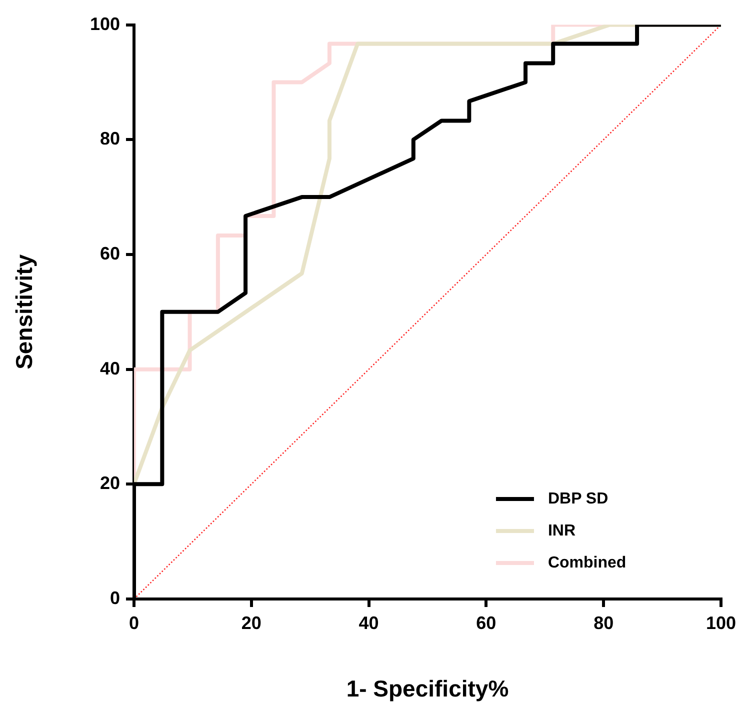 This screenshot has height=723, width=750. Describe the element at coordinates (134, 622) in the screenshot. I see `x-tick-label: 0` at that location.